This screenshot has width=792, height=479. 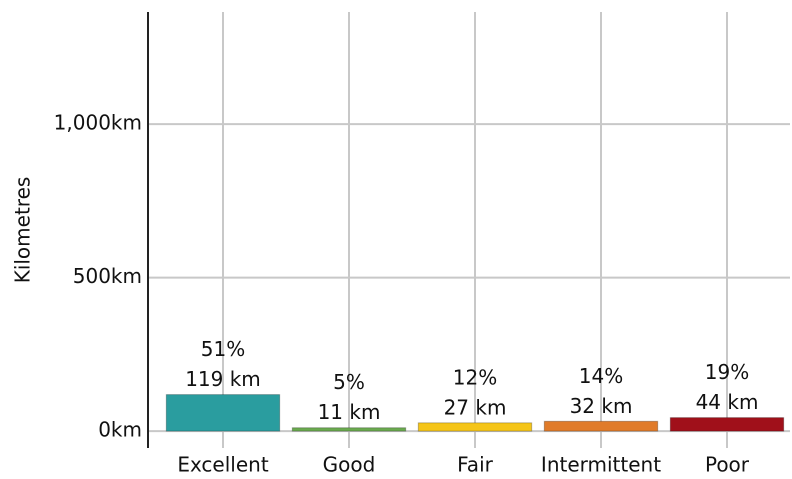 What do you see at coordinates (601, 376) in the screenshot?
I see `percent-label: 14%` at bounding box center [601, 376].